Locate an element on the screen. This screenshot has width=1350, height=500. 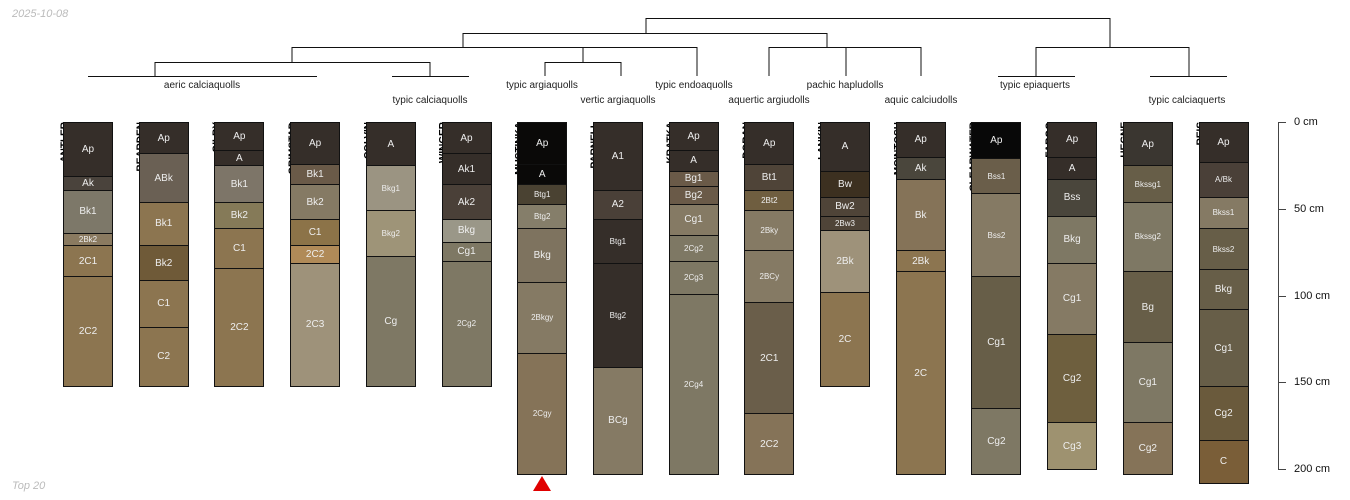
horizon: 2Cg2 is located at coordinates (693, 248).